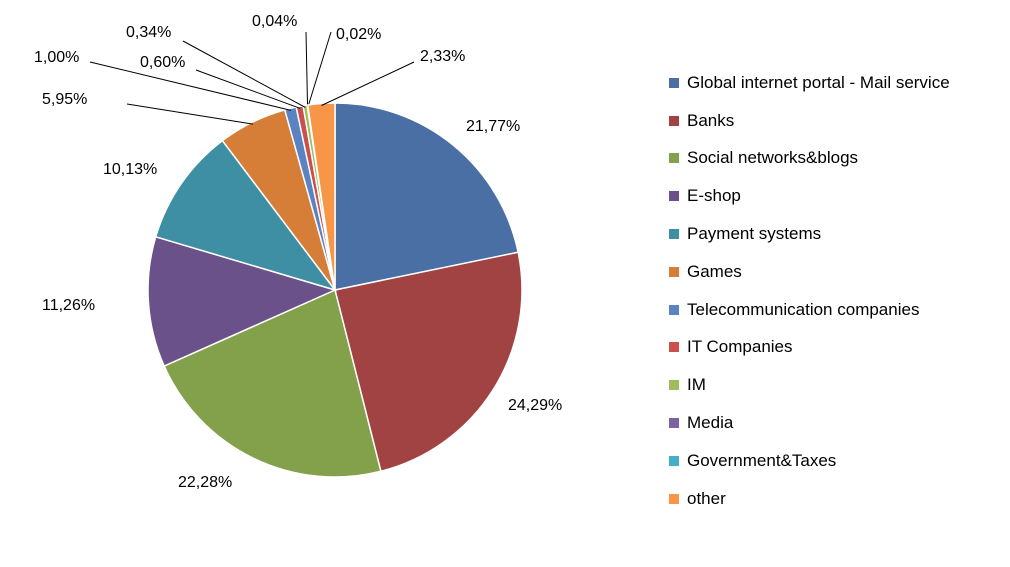 The width and height of the screenshot is (1010, 567). I want to click on data-label: 1,00%, so click(56, 57).